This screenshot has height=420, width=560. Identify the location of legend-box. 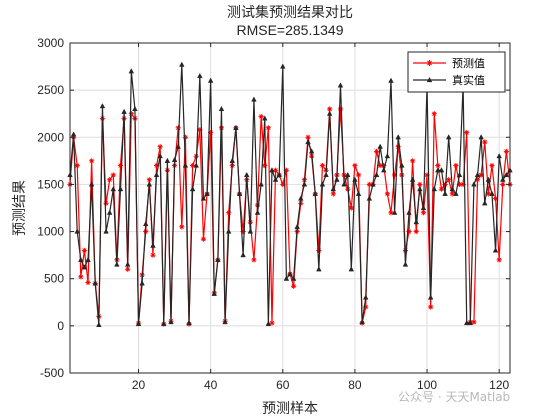
(456, 72).